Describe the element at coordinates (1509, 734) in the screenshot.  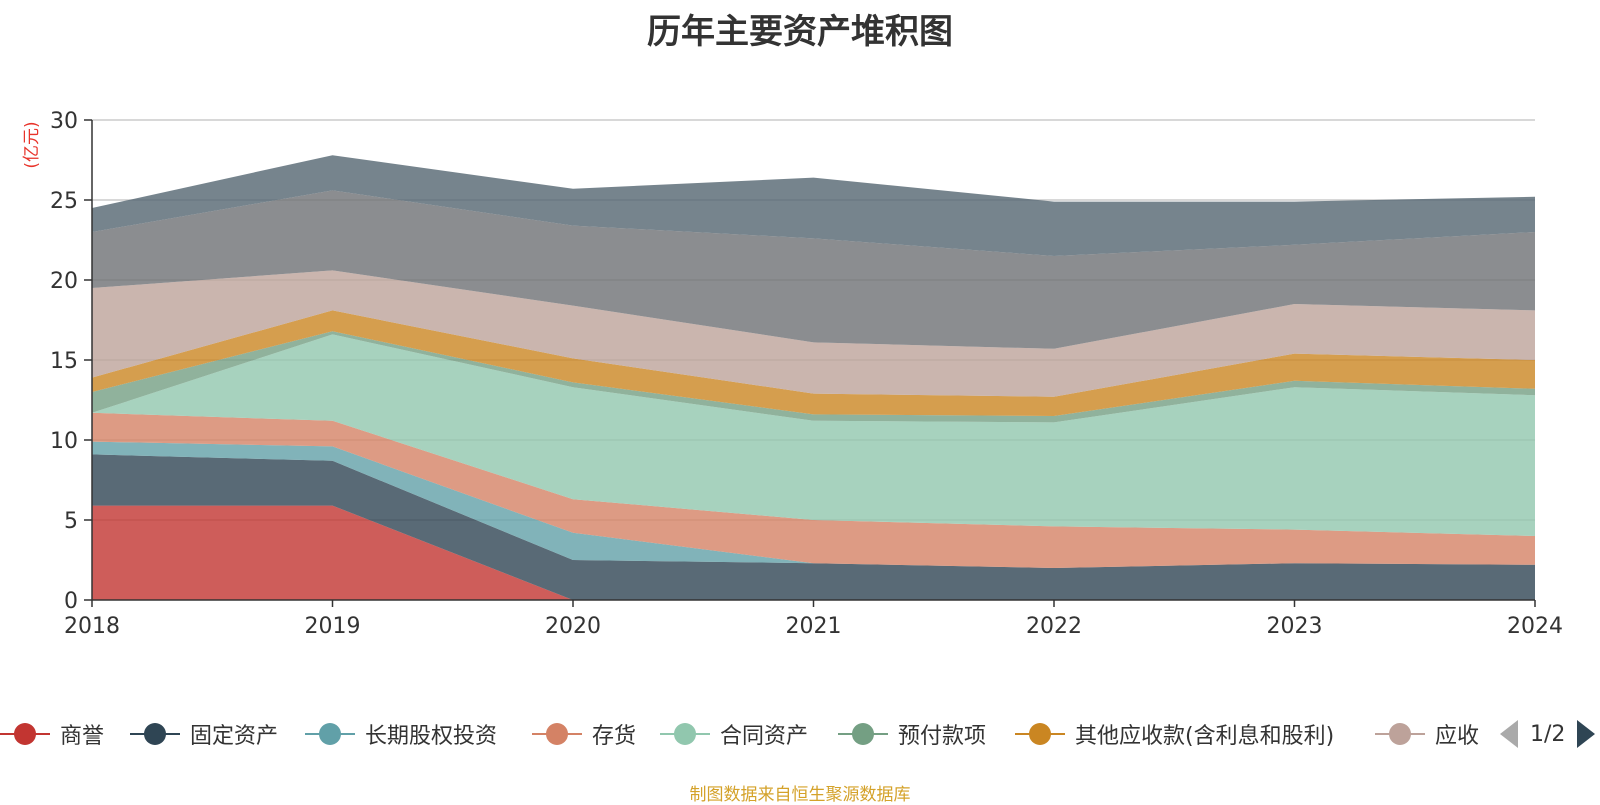
I see `legend-prev-page-icon` at that location.